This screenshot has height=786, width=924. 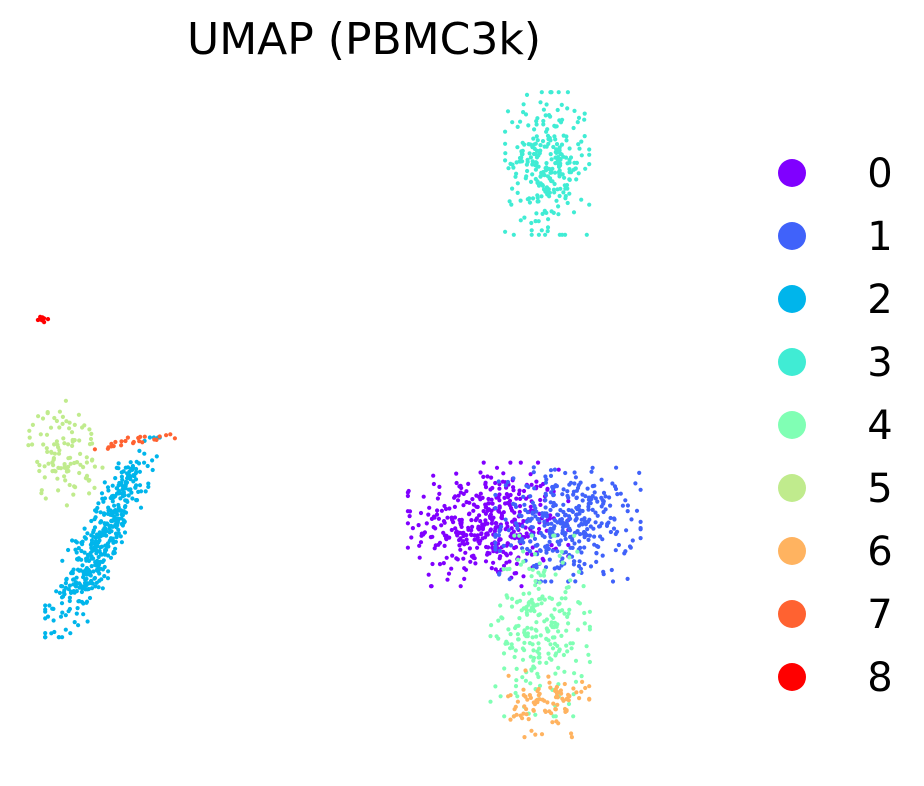 What do you see at coordinates (879, 678) in the screenshot?
I see `legend-label-8: 8` at bounding box center [879, 678].